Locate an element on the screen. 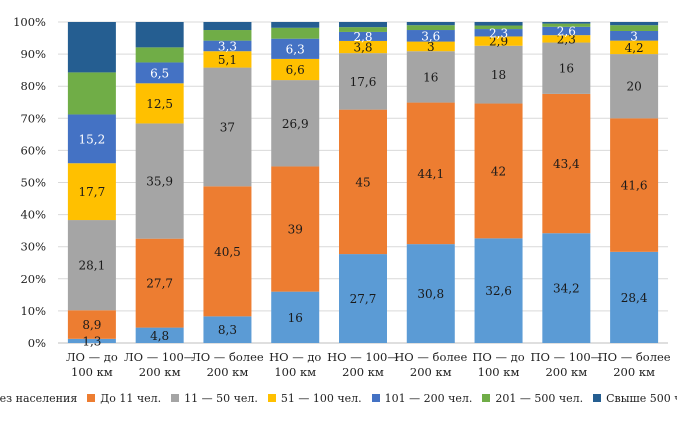 The width and height of the screenshot is (677, 425). data-label: 41,6 is located at coordinates (634, 186).